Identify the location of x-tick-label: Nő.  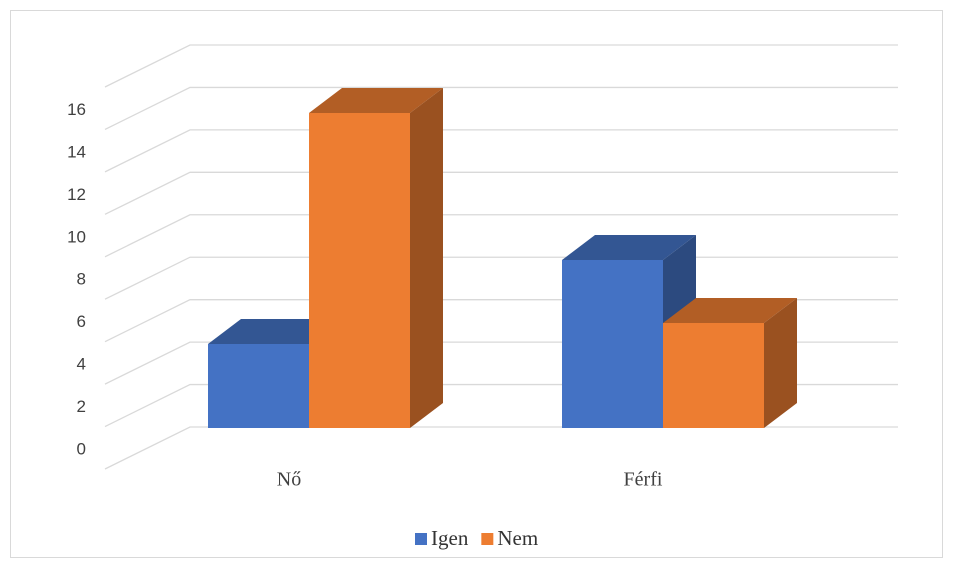
(289, 480).